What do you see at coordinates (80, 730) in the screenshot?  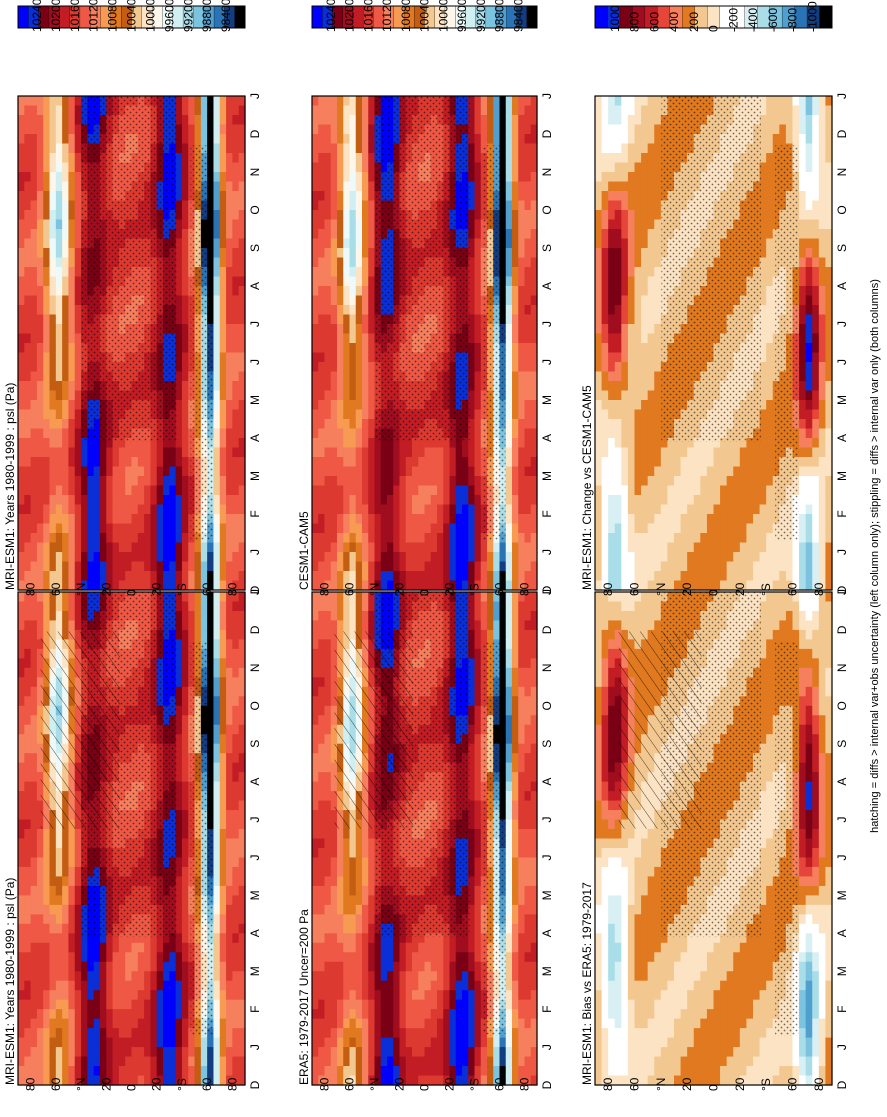 I see `hatching-overlay` at bounding box center [80, 730].